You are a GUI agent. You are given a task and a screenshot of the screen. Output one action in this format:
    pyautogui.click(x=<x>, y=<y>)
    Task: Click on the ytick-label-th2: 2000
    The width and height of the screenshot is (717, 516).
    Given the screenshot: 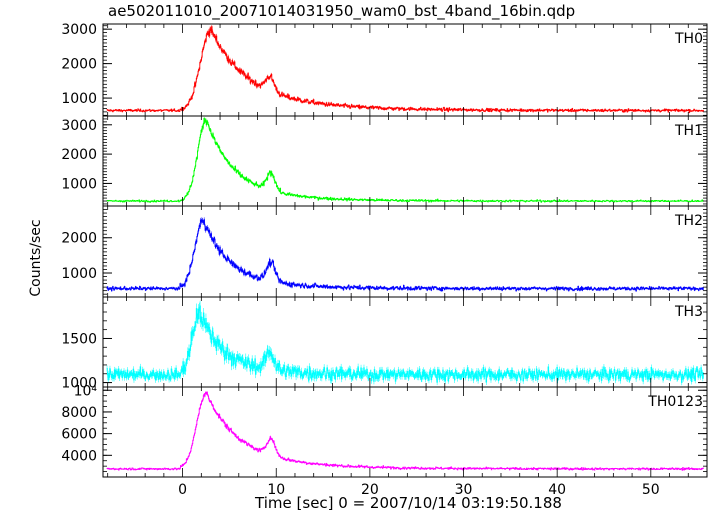 What is the action you would take?
    pyautogui.click(x=79, y=239)
    